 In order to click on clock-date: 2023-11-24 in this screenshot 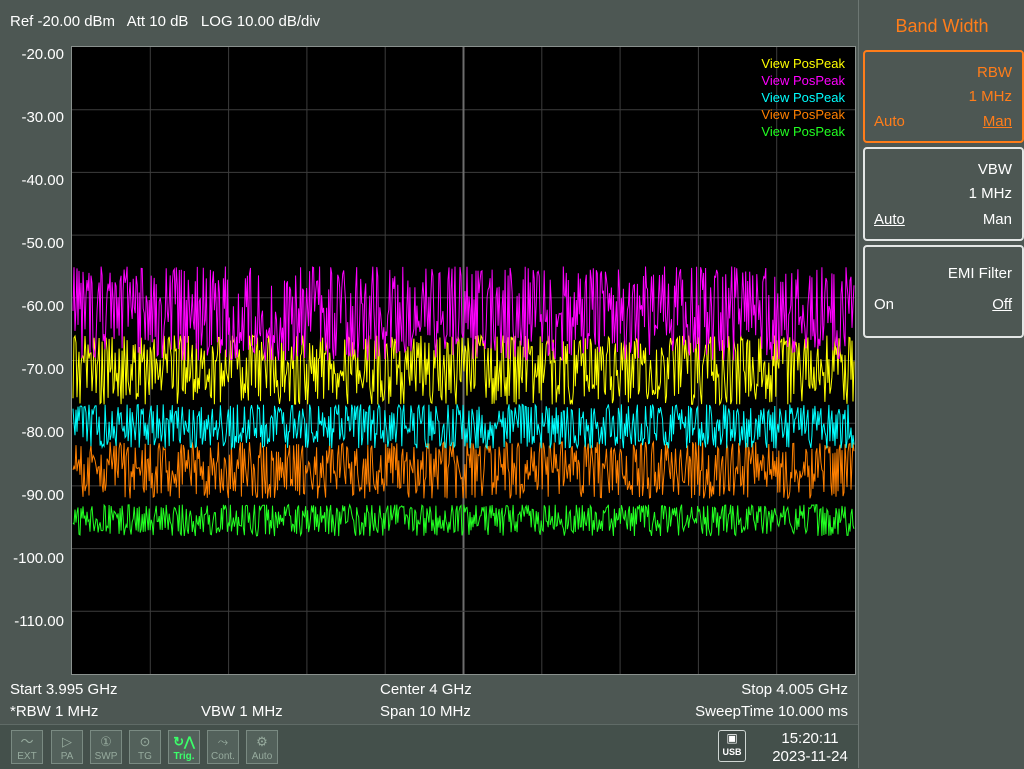, I will do `click(810, 756)`.